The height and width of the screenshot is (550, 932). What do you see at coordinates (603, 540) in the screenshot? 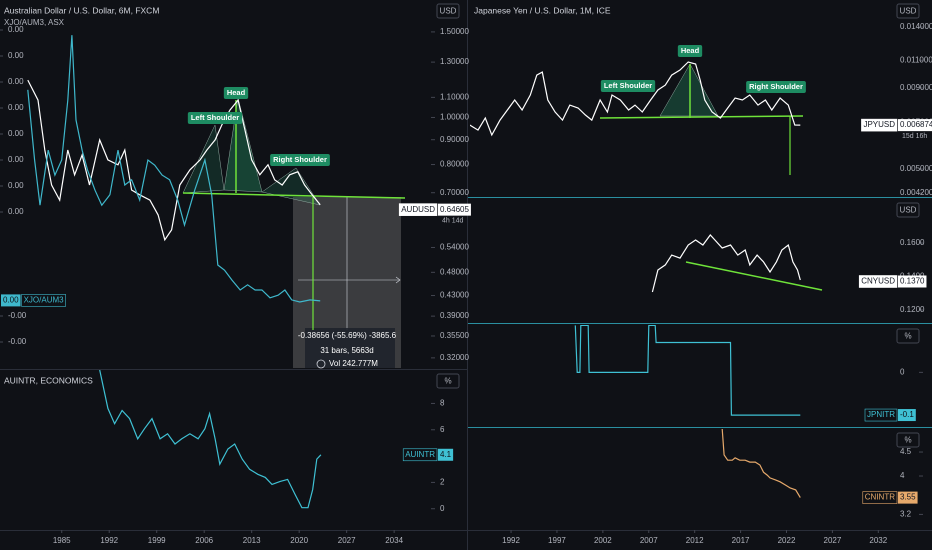
I see `x-tick-label: 2002` at bounding box center [603, 540].